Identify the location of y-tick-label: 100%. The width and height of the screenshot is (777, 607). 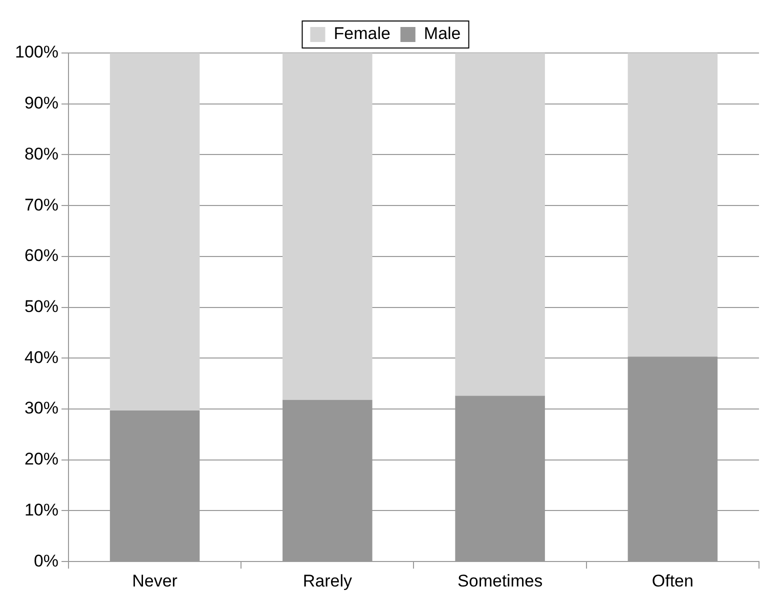
(36, 52).